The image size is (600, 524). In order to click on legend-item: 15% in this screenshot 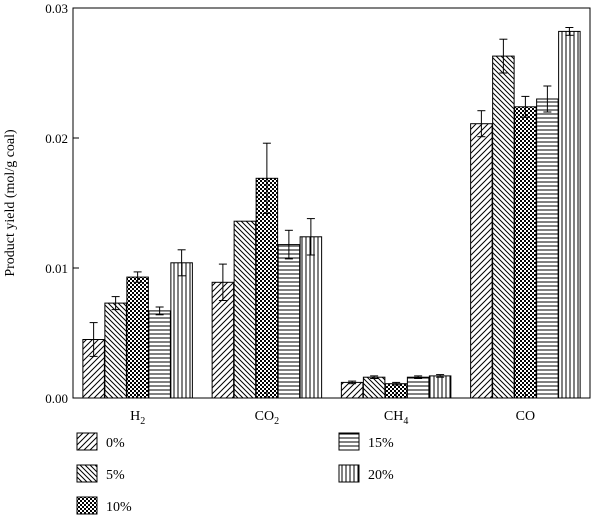, I will do `click(366, 441)`.